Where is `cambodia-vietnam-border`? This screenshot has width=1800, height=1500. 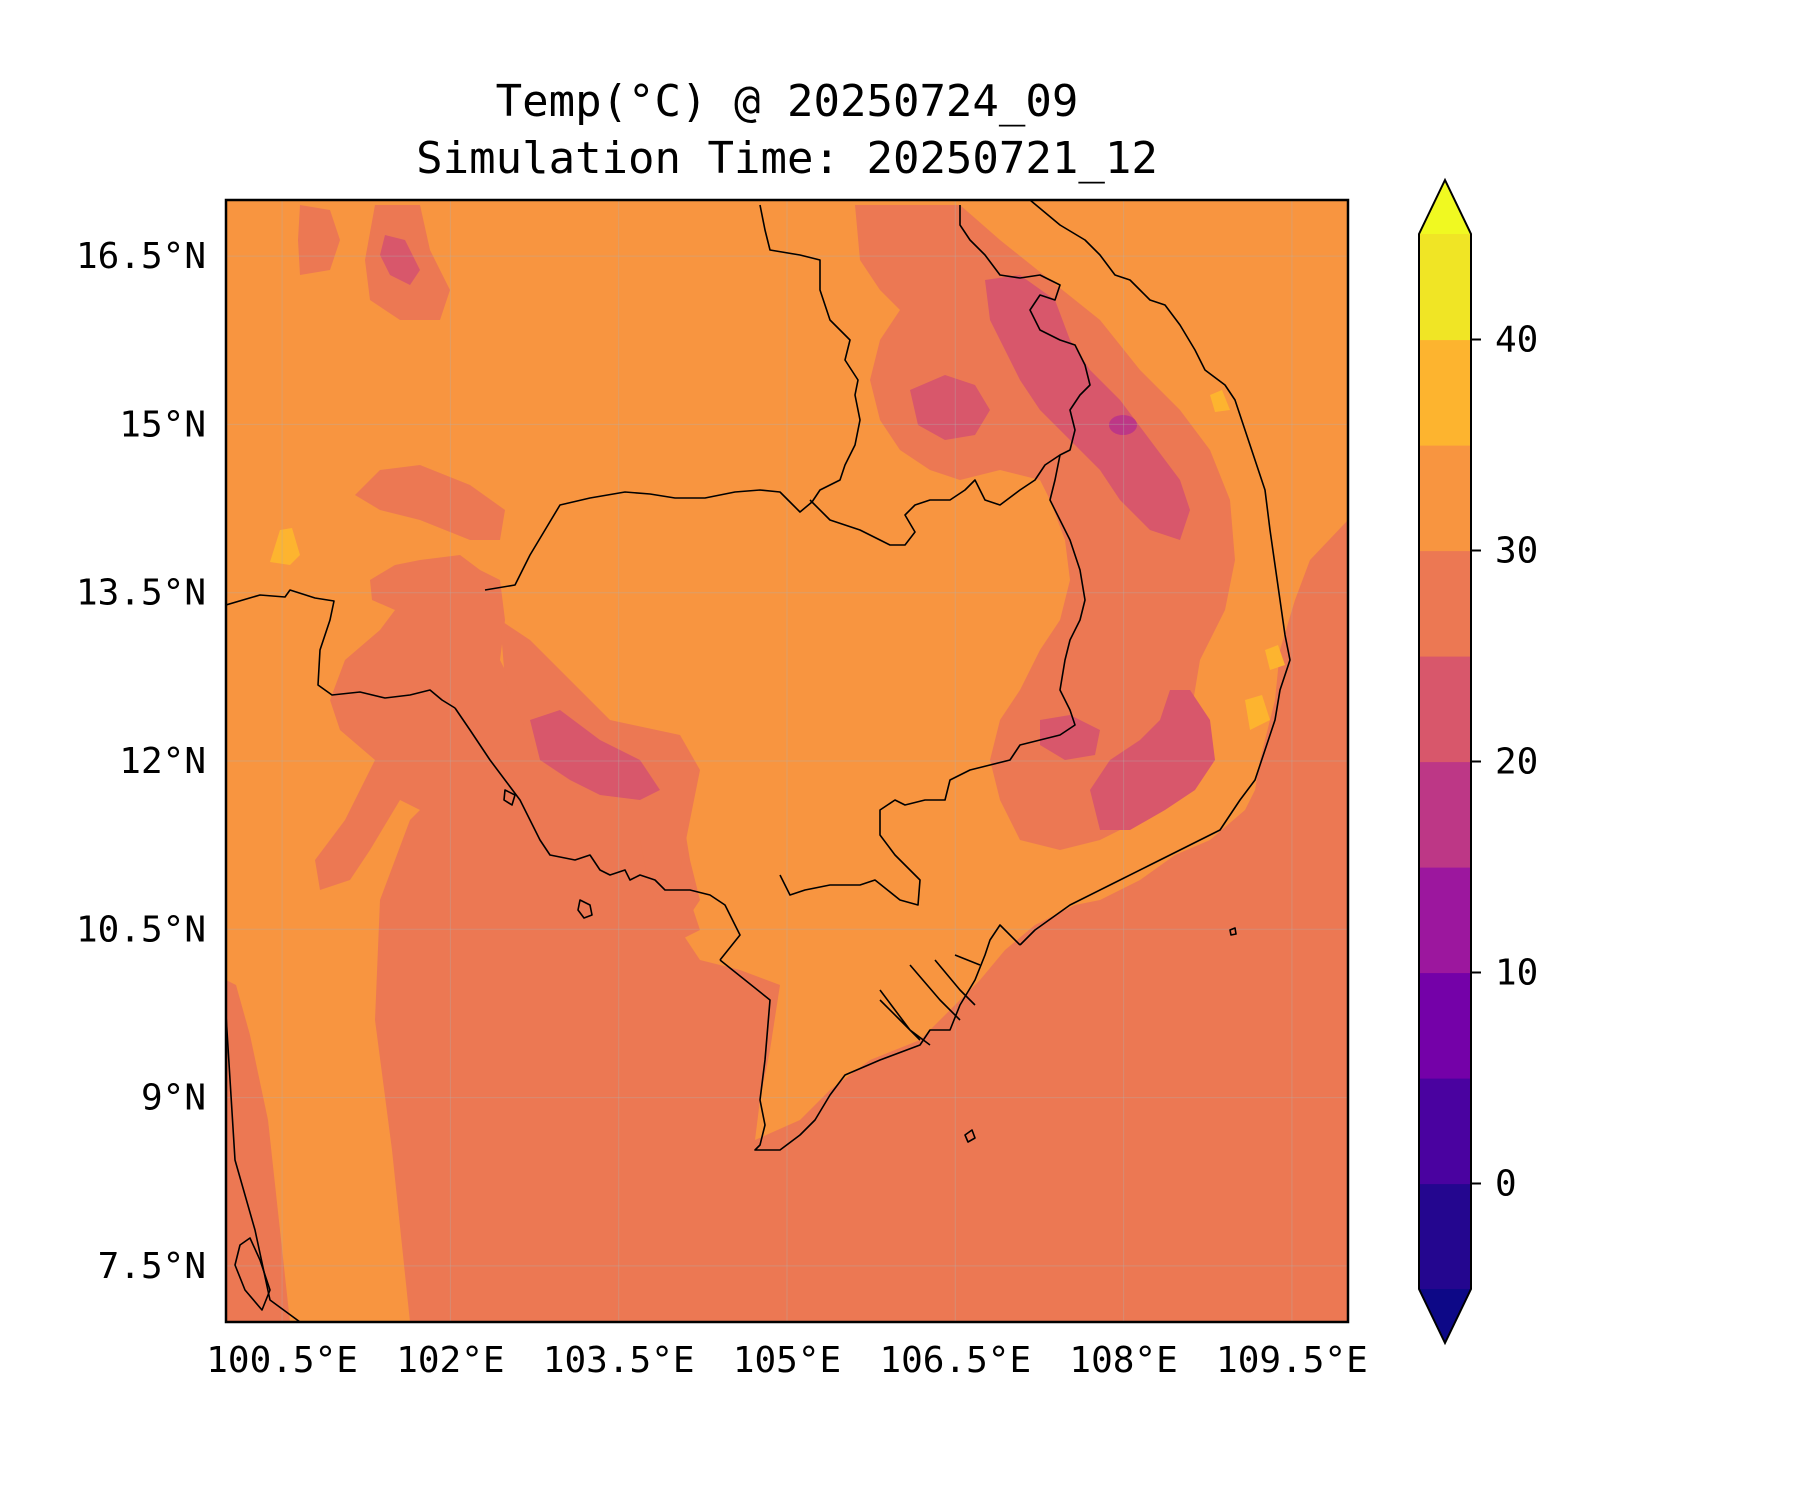 cambodia-vietnam-border is located at coordinates (932, 680).